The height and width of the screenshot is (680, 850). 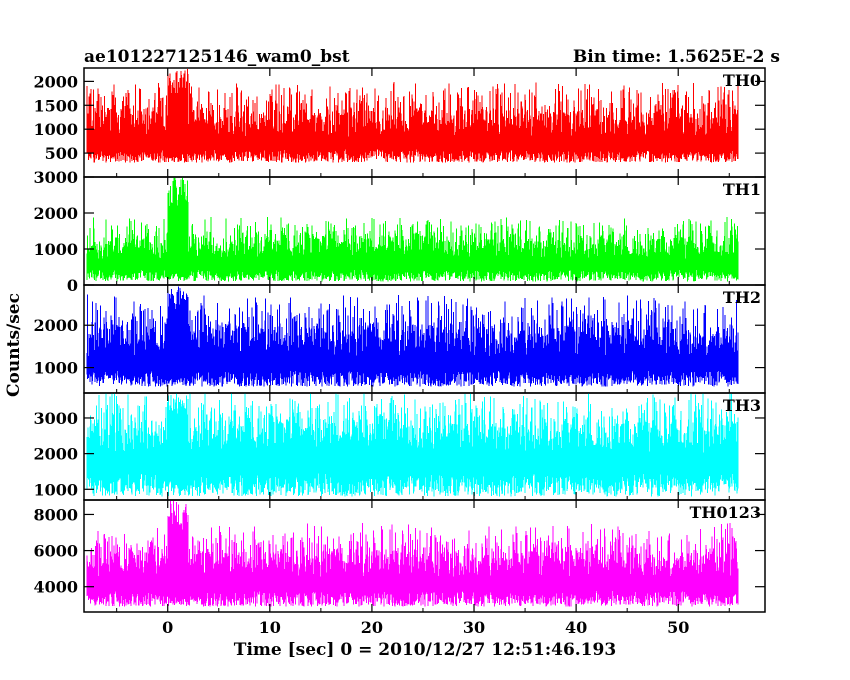 What do you see at coordinates (14, 345) in the screenshot?
I see `y-axis-label: Counts/sec` at bounding box center [14, 345].